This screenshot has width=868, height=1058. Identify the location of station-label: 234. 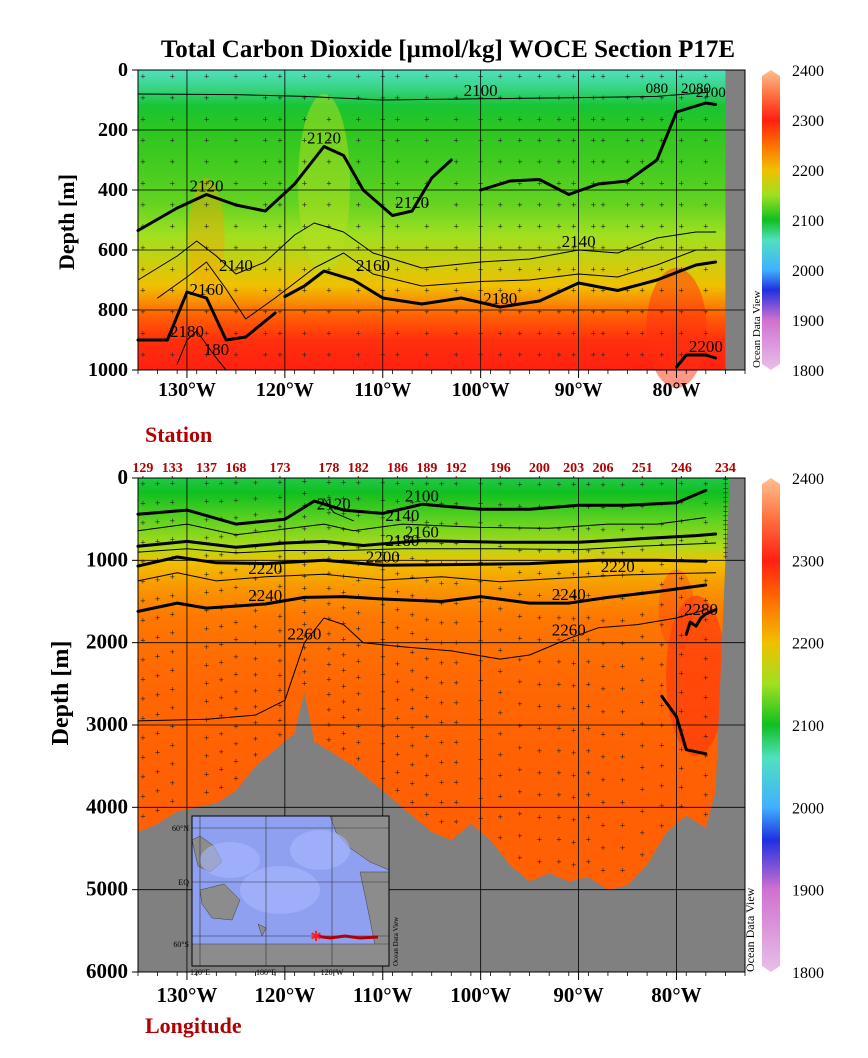
(725, 468).